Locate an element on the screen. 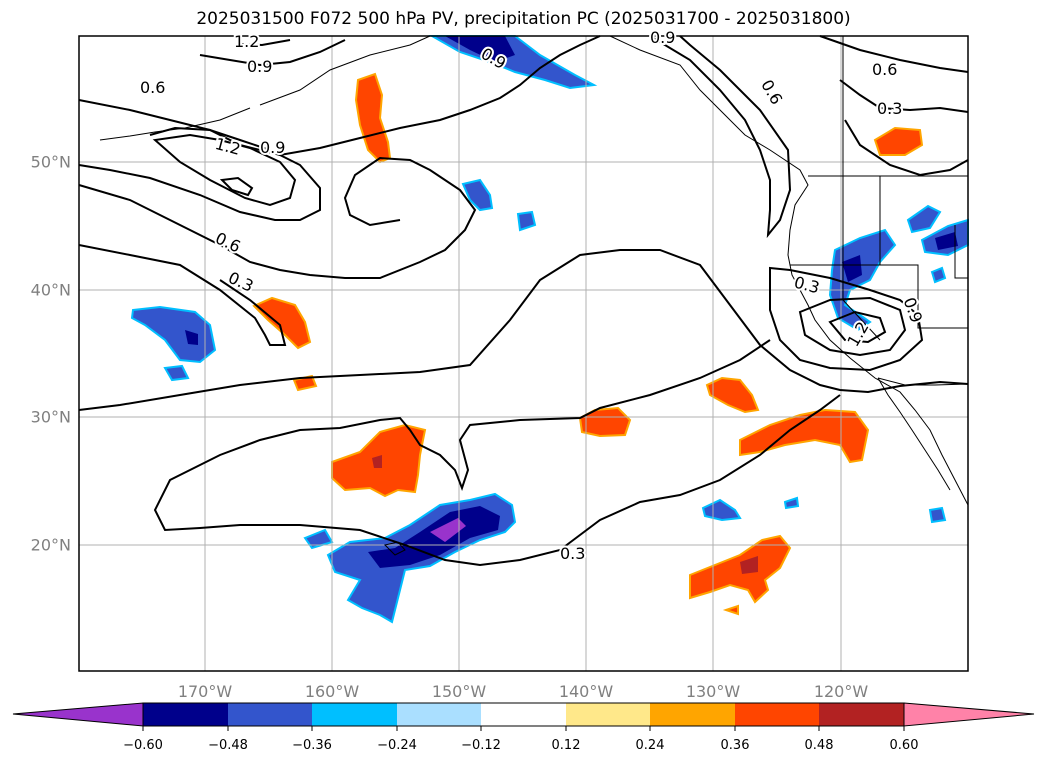  contour-1-2-west is located at coordinates (224, 170).